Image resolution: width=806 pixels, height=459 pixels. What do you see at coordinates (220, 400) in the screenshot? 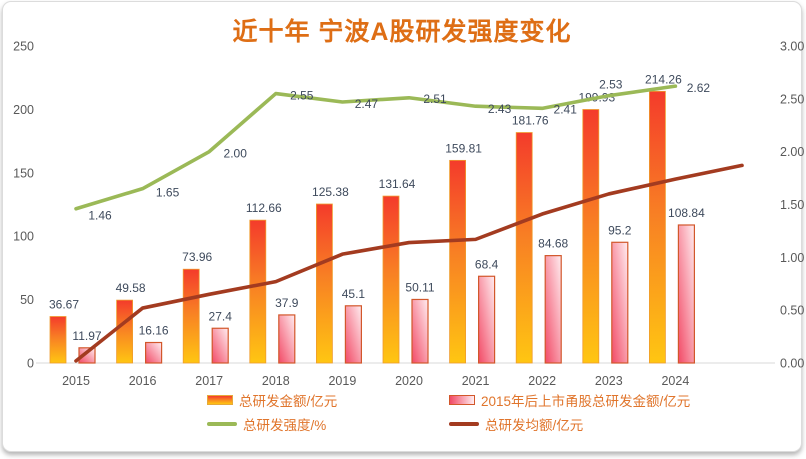
I see `orange-bar-swatch-icon` at bounding box center [220, 400].